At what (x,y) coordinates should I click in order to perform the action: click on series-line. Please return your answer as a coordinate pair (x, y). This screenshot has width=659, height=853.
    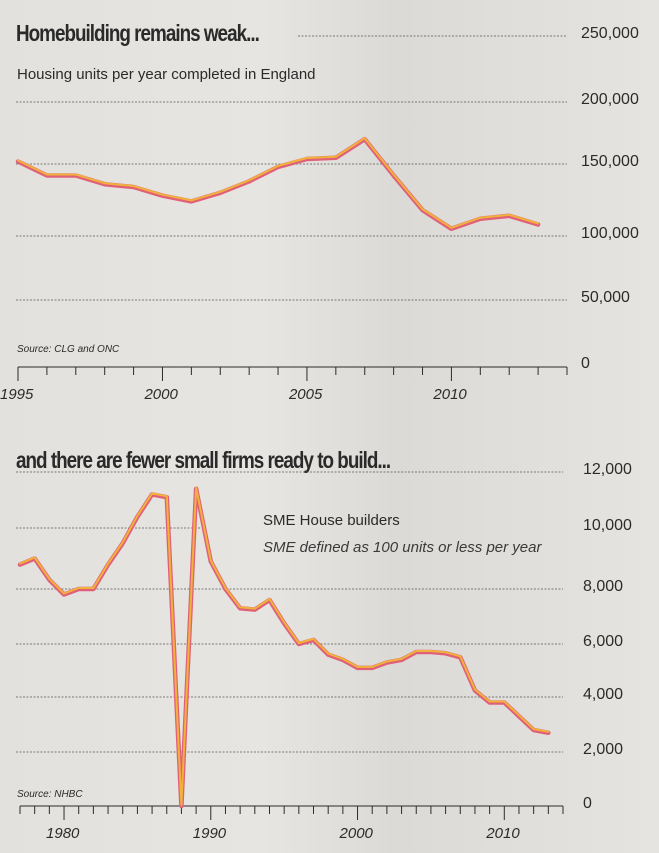
    Looking at the image, I should click on (278, 183).